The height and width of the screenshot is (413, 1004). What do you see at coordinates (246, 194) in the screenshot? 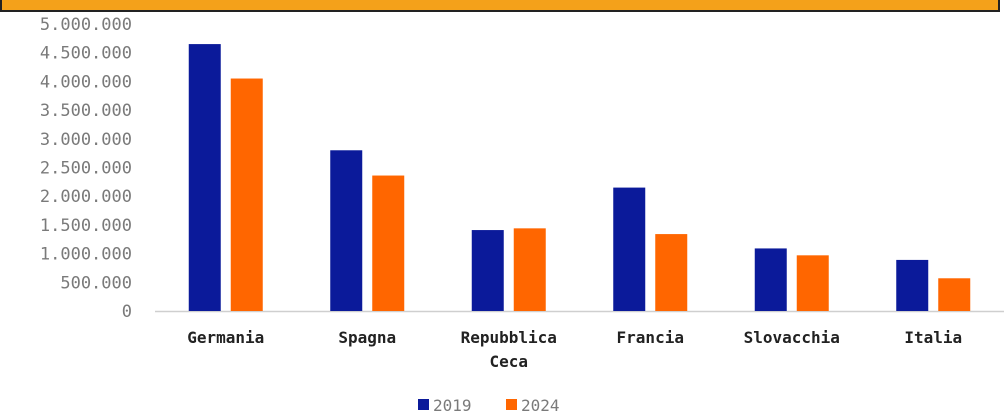
I see `bar-2024-germania` at bounding box center [246, 194].